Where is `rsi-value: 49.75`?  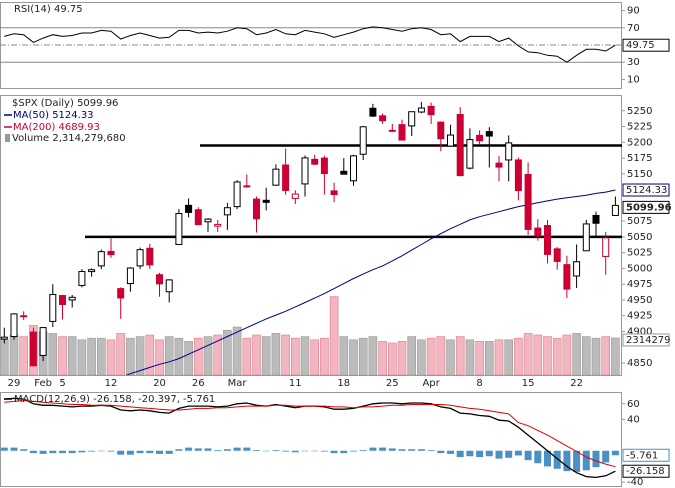
rsi-value: 49.75 is located at coordinates (68, 9).